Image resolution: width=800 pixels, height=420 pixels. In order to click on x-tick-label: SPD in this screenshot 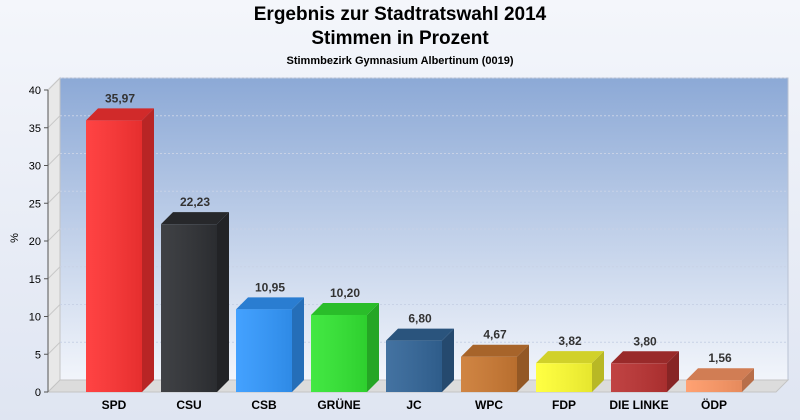, I will do `click(114, 405)`.